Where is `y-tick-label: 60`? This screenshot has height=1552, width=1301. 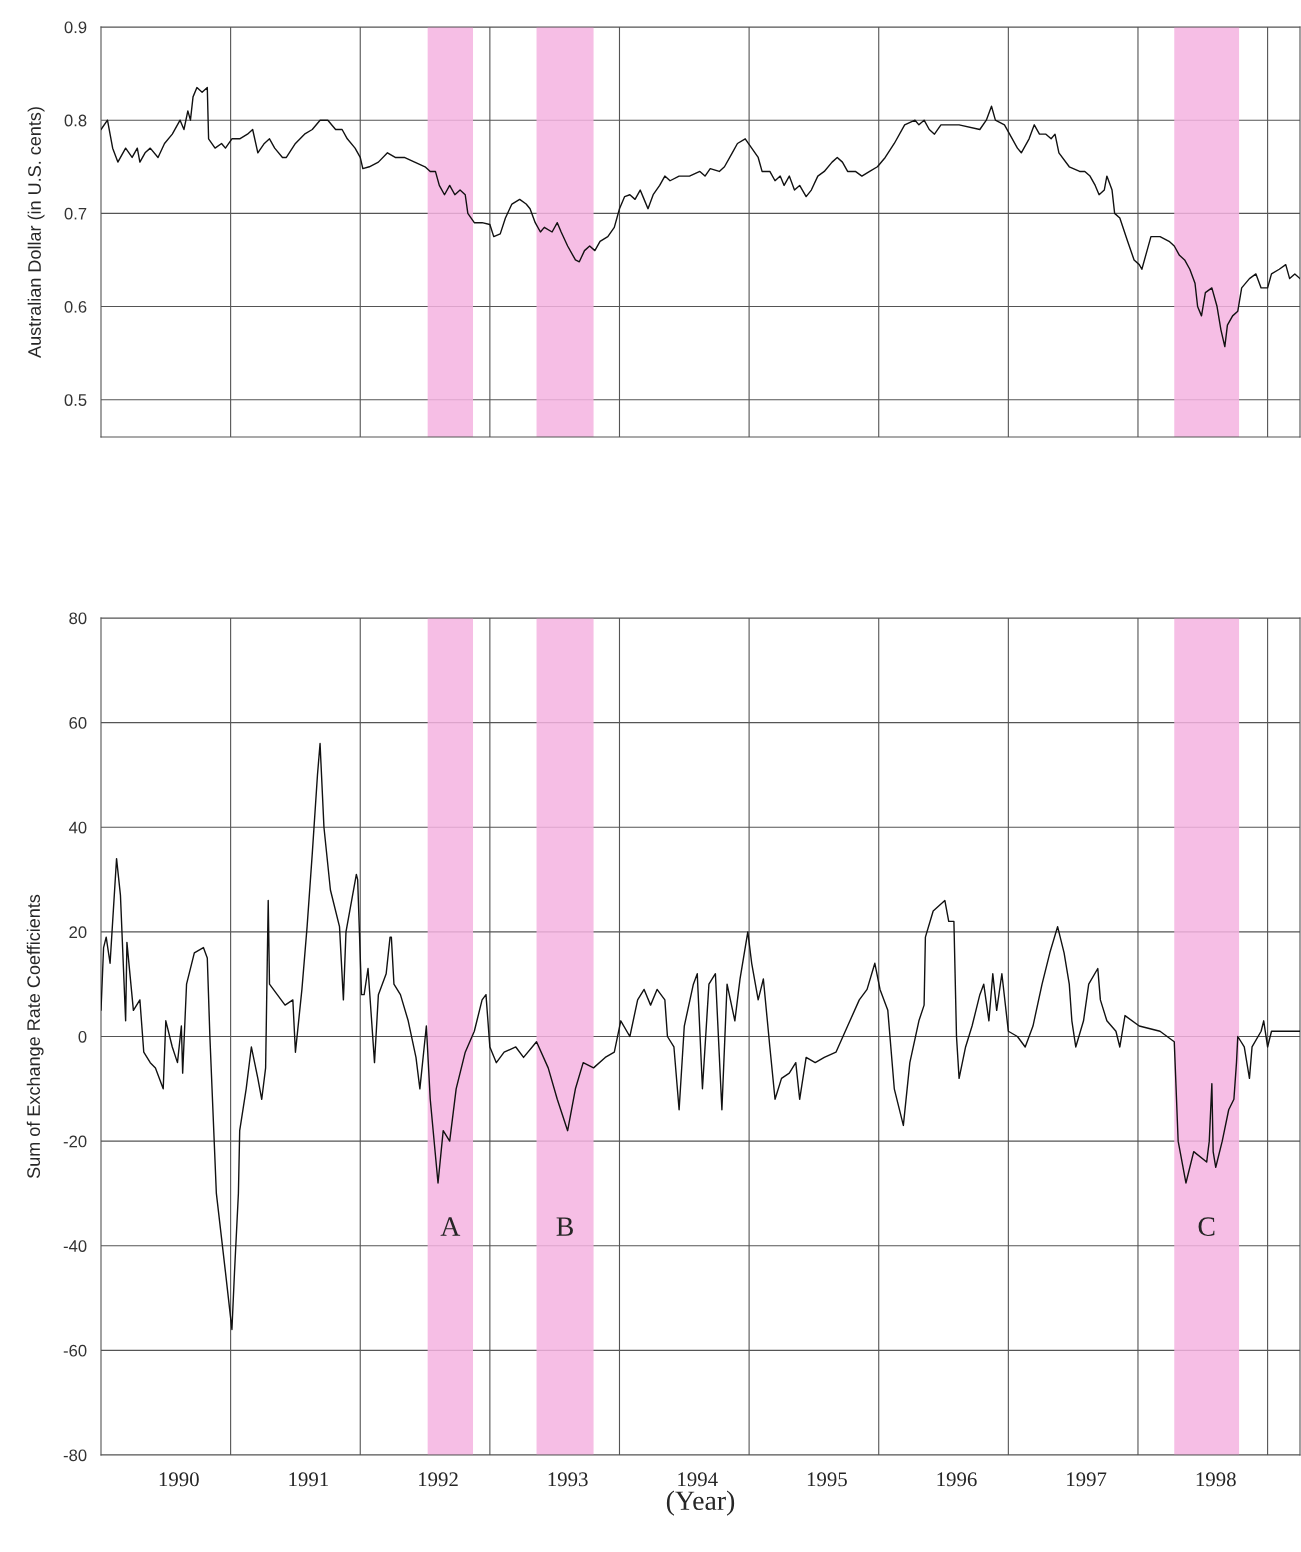 y-tick-label: 60 is located at coordinates (78, 723).